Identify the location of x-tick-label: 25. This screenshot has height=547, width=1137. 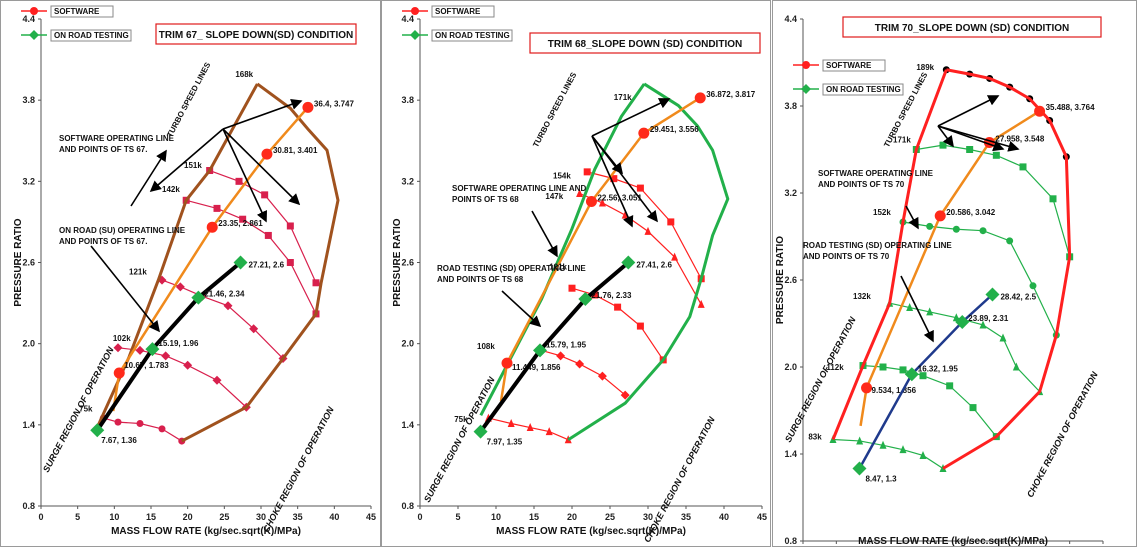
(224, 517).